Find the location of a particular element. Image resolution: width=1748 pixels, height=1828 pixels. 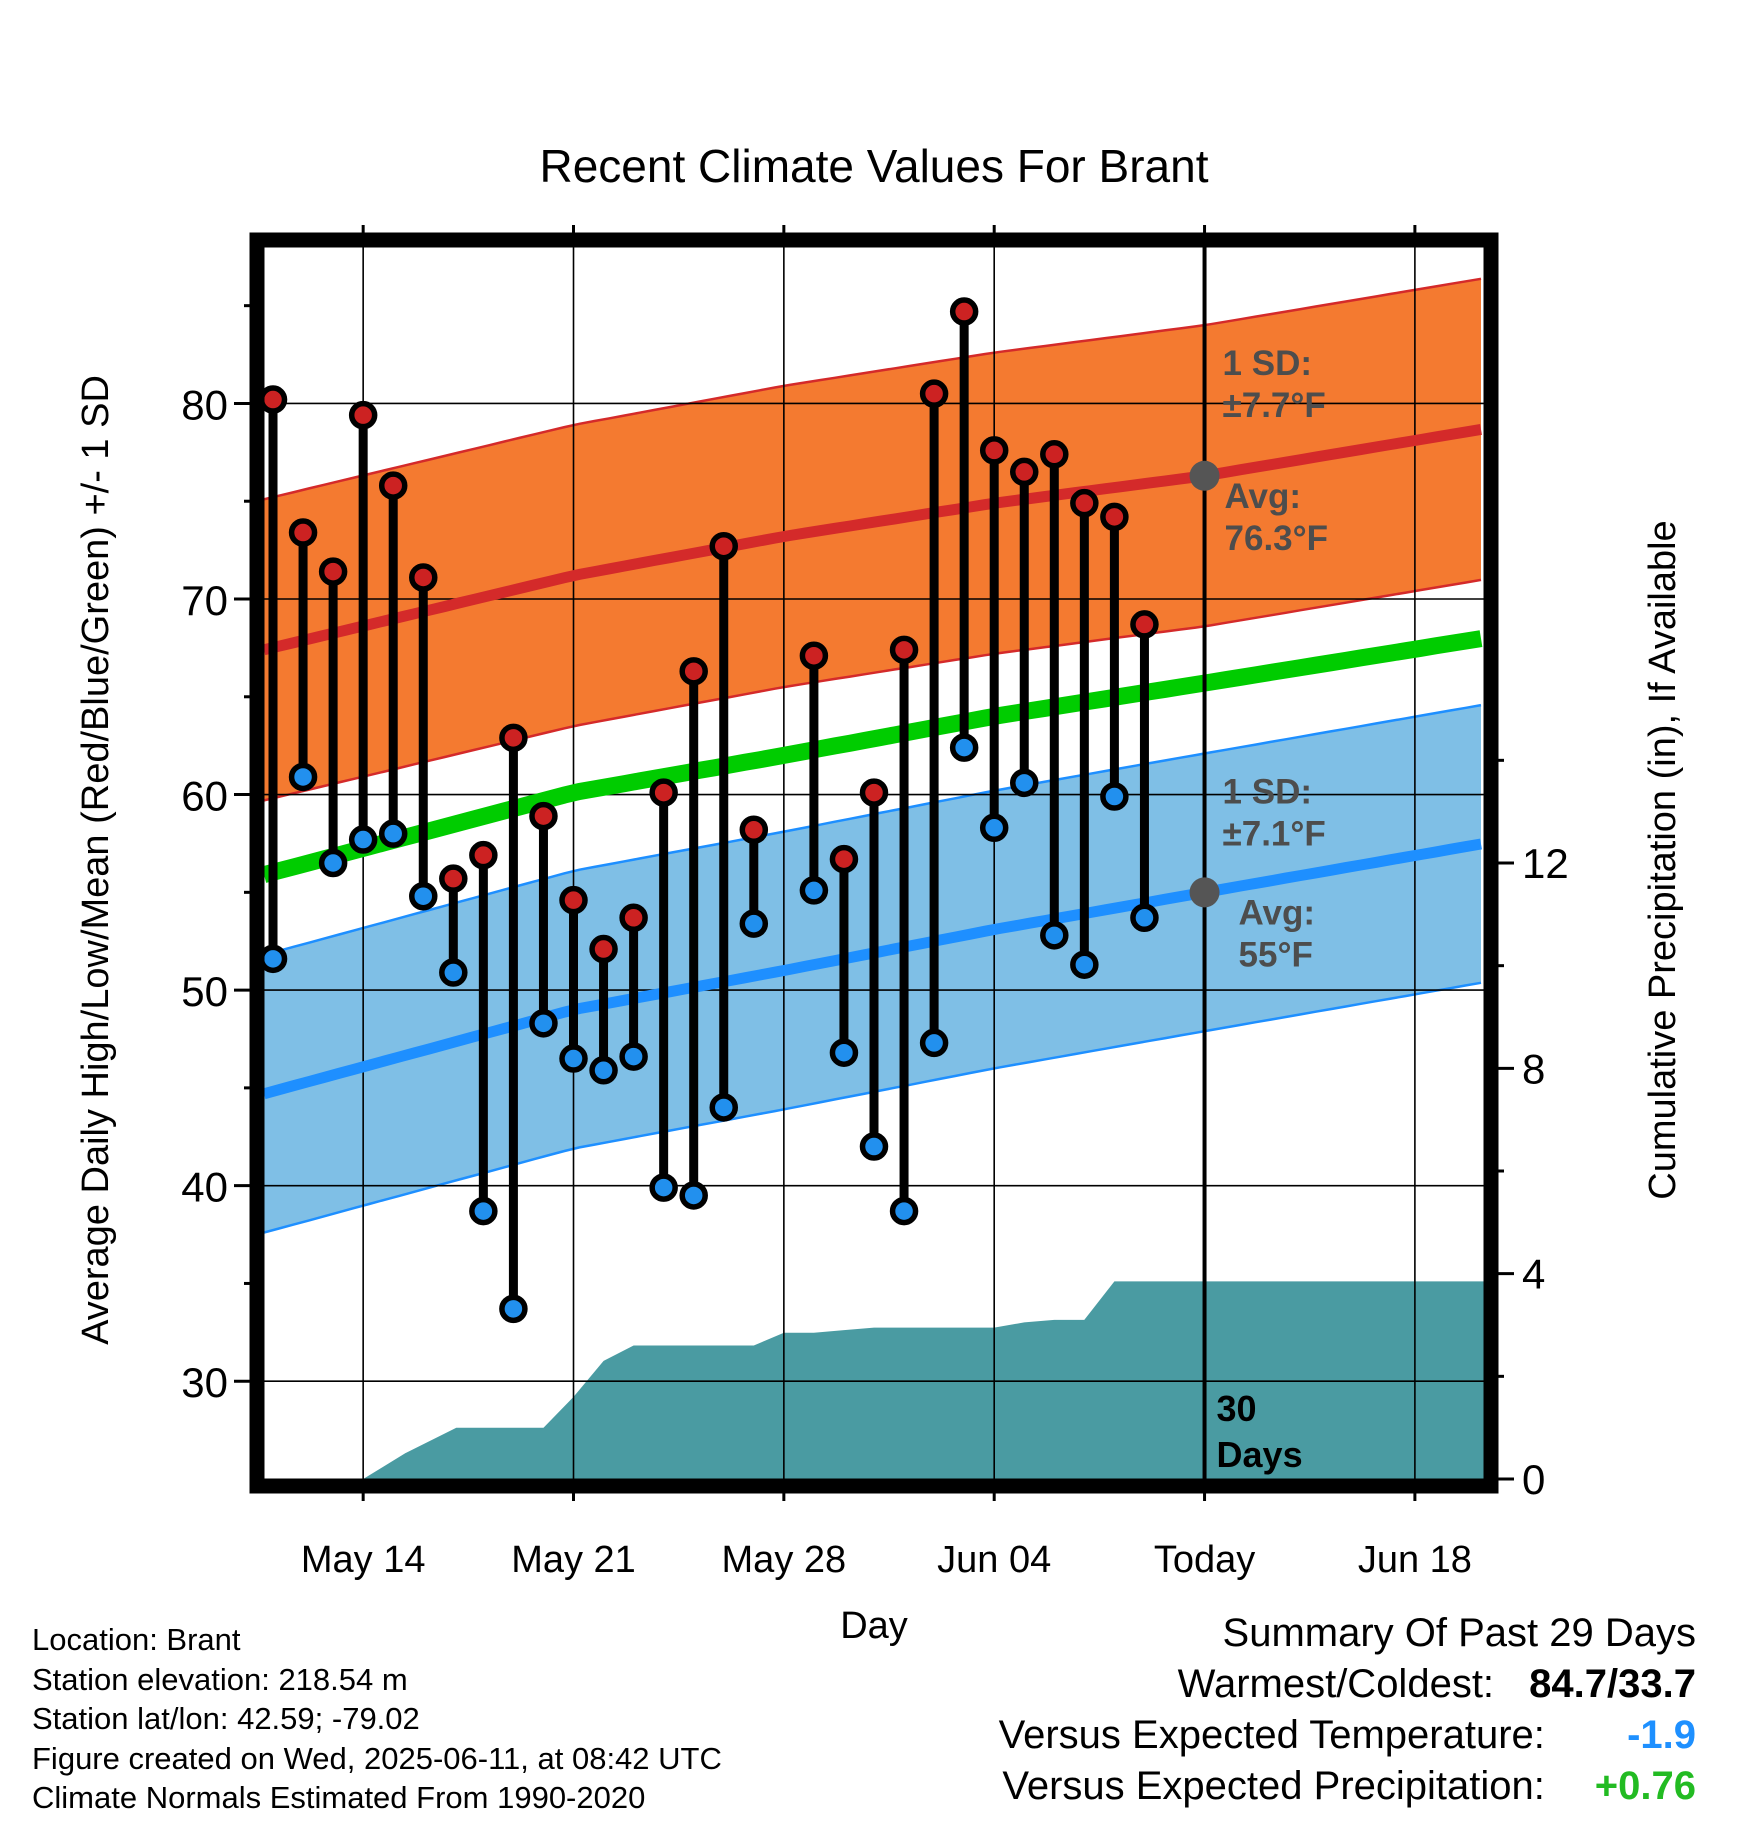

chart-title: Recent Climate Values For Brant is located at coordinates (874, 166).